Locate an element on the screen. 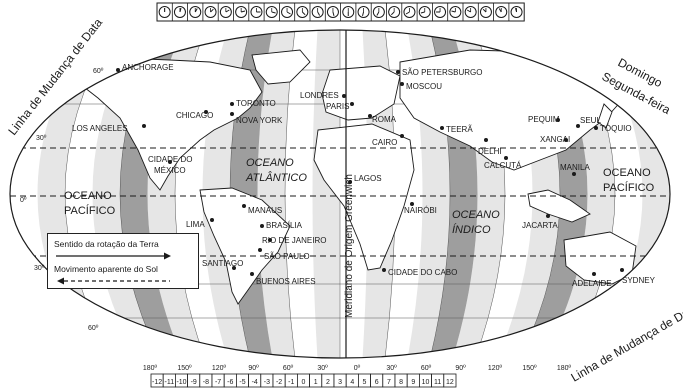  legend-sun-arrow is located at coordinates (113, 281).